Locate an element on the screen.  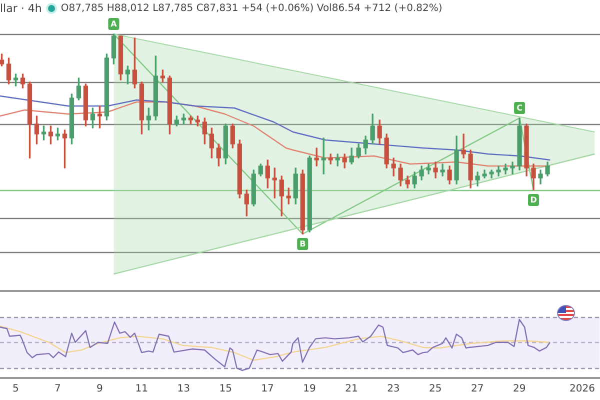
x-tick-label: 11 is located at coordinates (141, 389).